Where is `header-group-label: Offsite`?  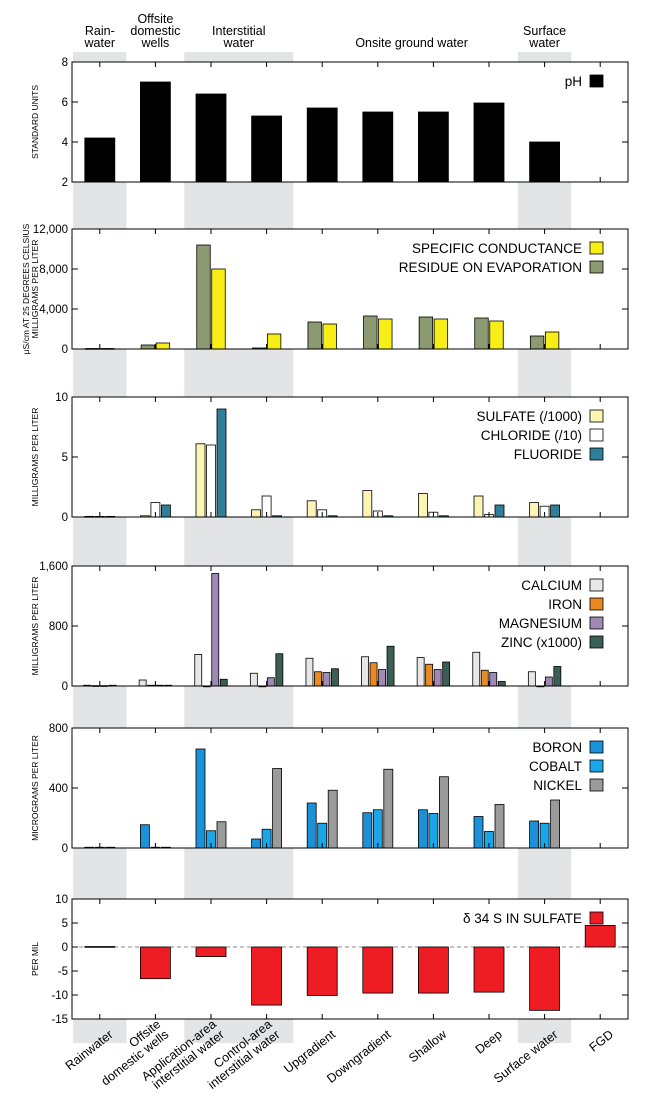
header-group-label: Offsite is located at coordinates (155, 19).